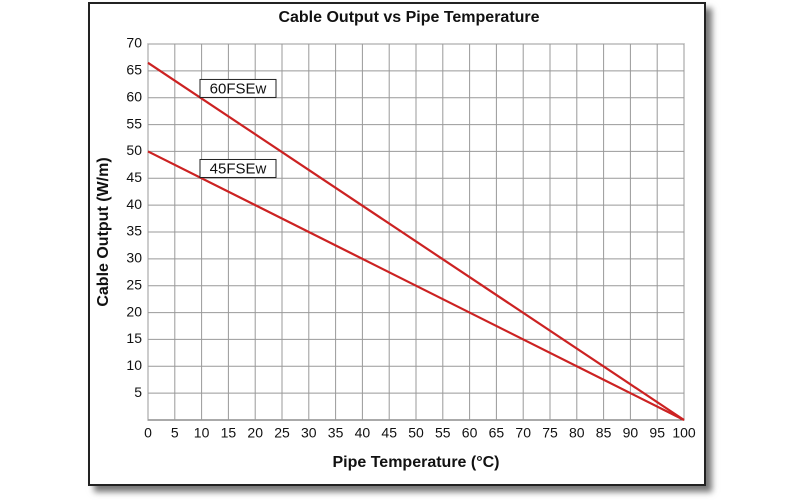  I want to click on y-tick-label: 35, so click(134, 231).